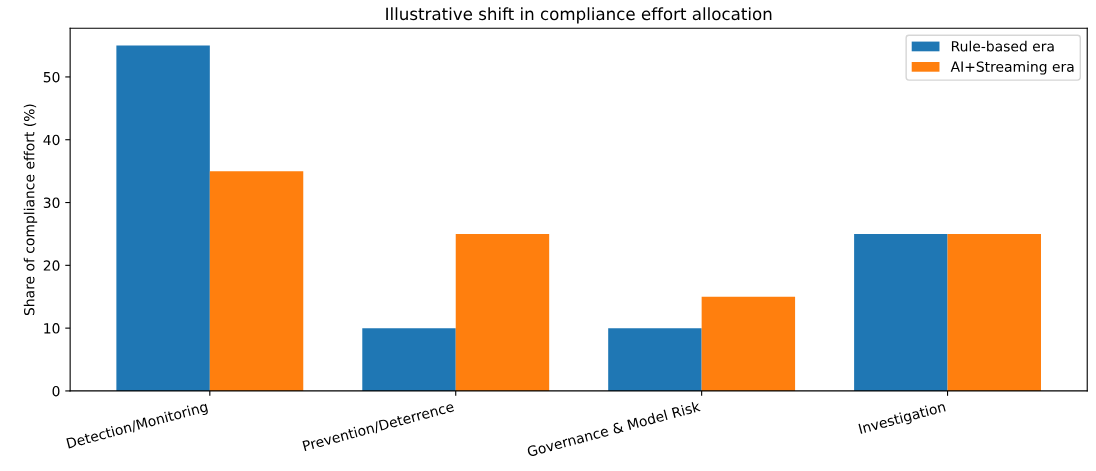  I want to click on chart-title: Illustrative shift in compliance effort allocation, so click(579, 15).